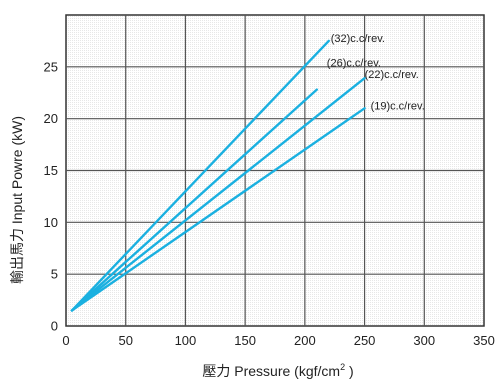 Image resolution: width=500 pixels, height=383 pixels. Describe the element at coordinates (365, 340) in the screenshot. I see `x-tick-label: 250` at that location.